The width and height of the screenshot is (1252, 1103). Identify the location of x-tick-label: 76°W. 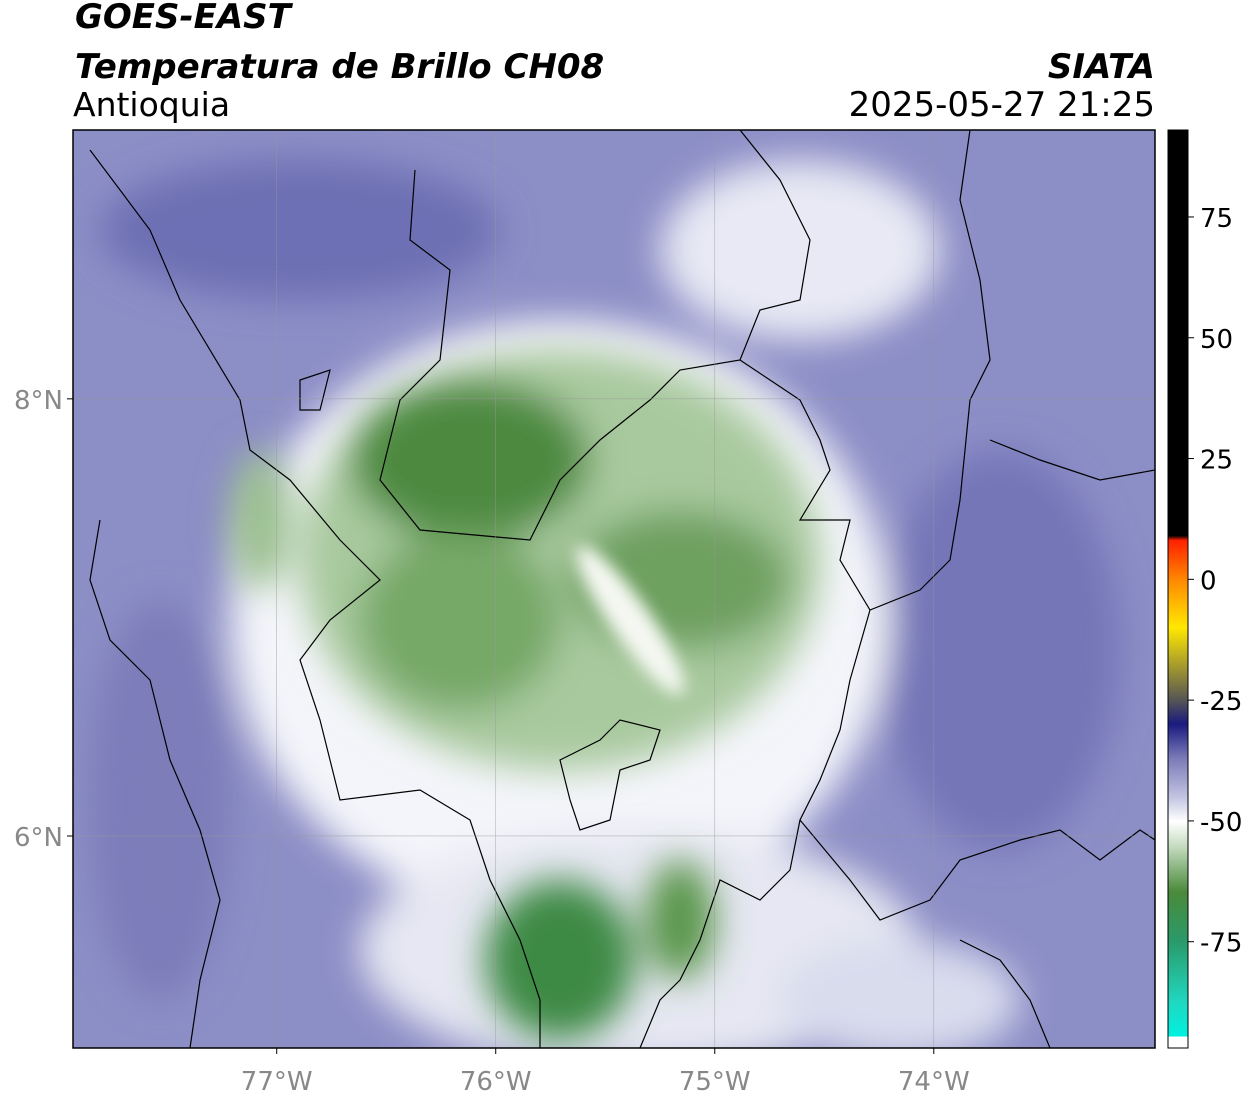
(496, 1082).